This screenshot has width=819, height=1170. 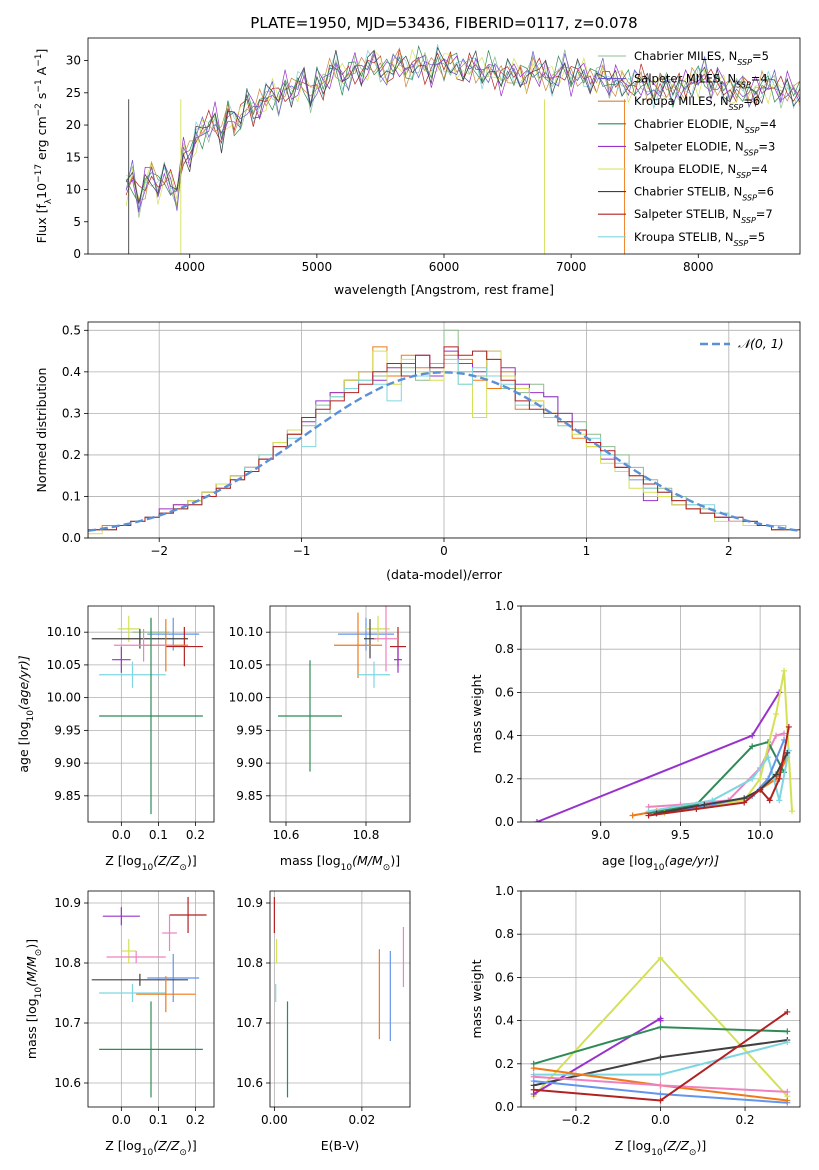 What do you see at coordinates (71, 372) in the screenshot?
I see `y-tick-label: 0.4` at bounding box center [71, 372].